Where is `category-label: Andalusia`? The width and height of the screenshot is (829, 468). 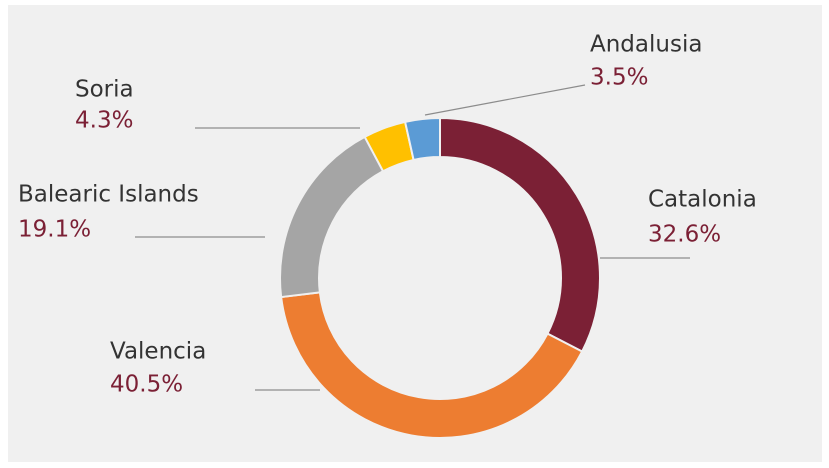
category-label: Andalusia is located at coordinates (646, 45).